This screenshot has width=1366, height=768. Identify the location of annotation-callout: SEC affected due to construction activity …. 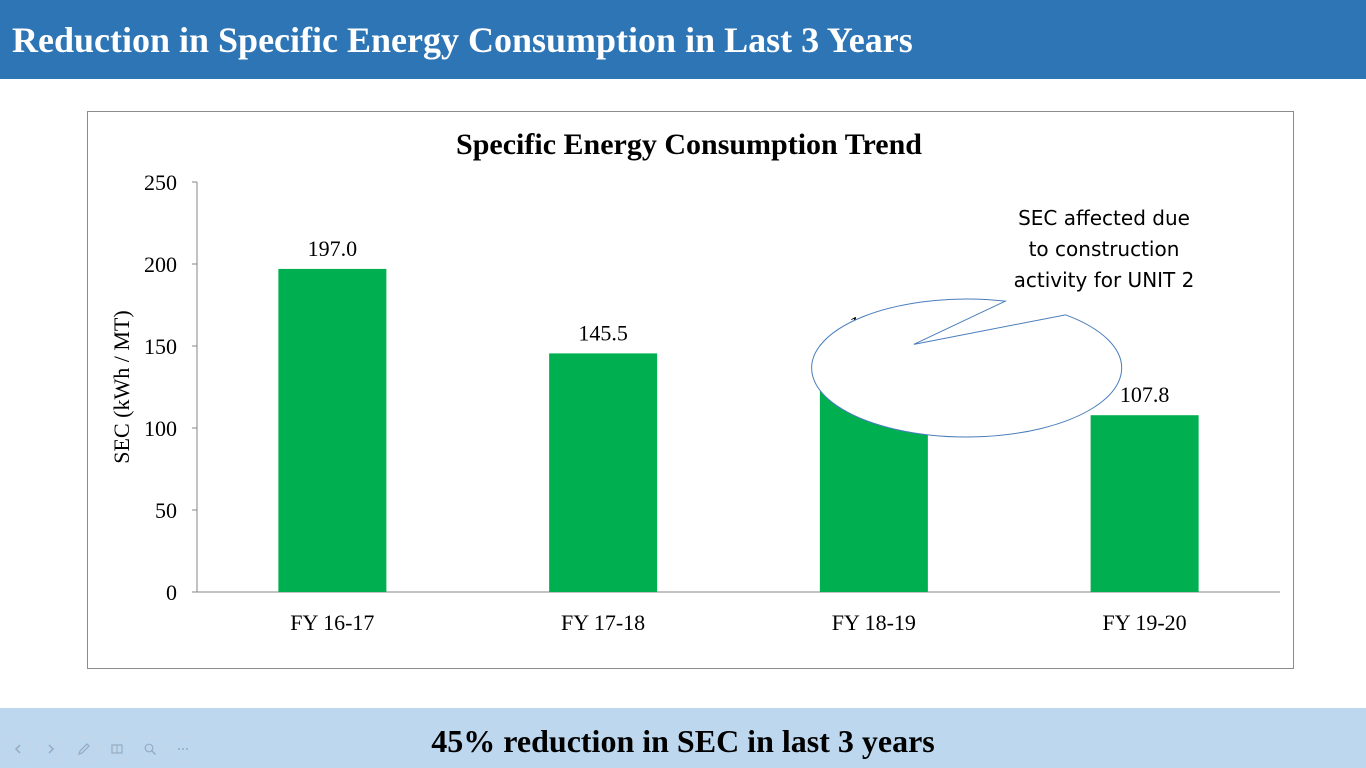
(1003, 322).